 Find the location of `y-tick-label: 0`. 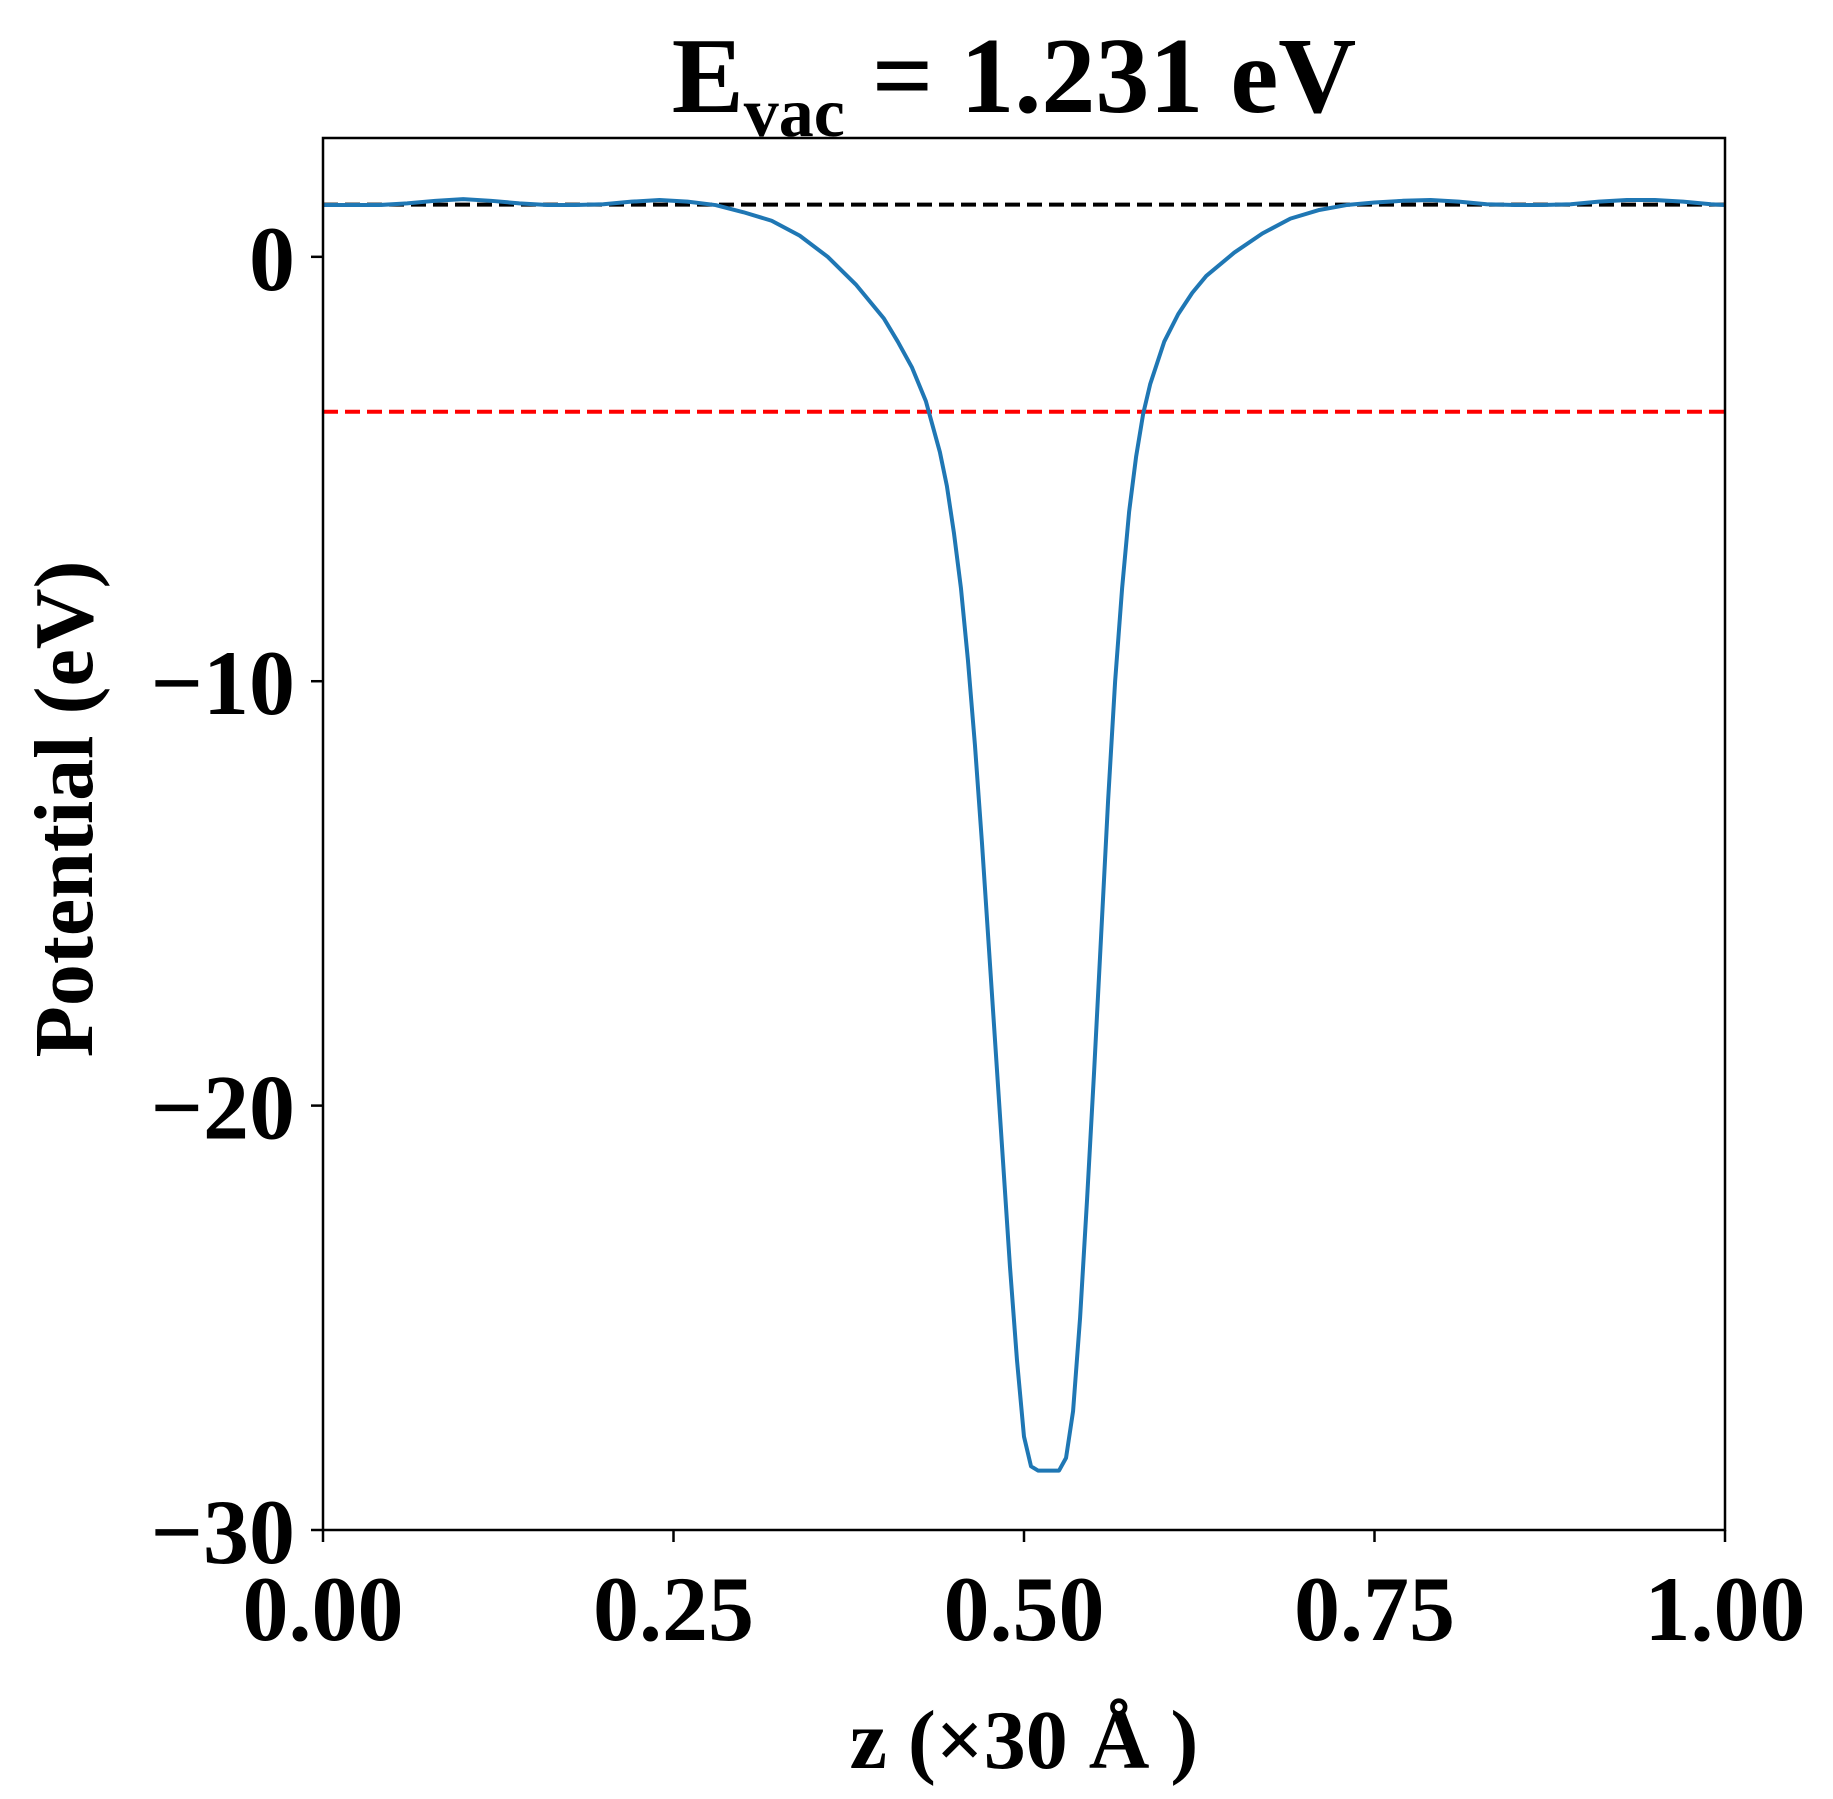

y-tick-label: 0 is located at coordinates (272, 259).